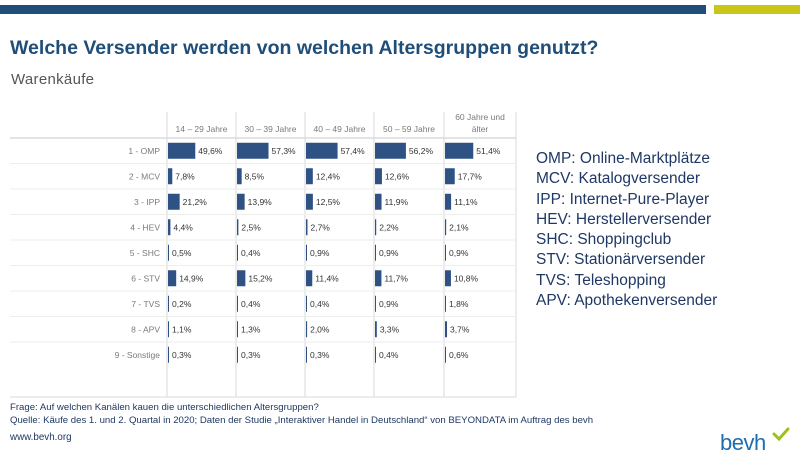  What do you see at coordinates (182, 253) in the screenshot?
I see `value-label: 0,5%` at bounding box center [182, 253].